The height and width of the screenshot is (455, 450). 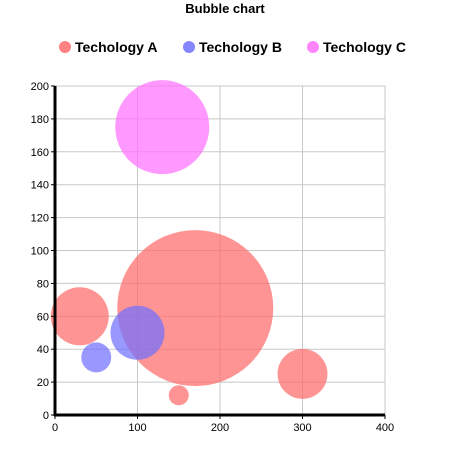 What do you see at coordinates (46, 416) in the screenshot?
I see `y-tick-label: 0` at bounding box center [46, 416].